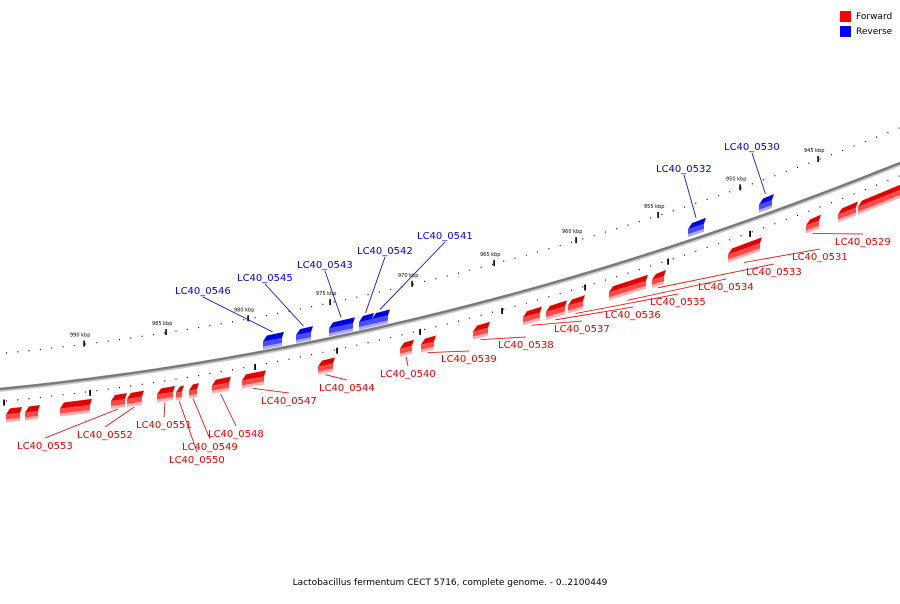 The width and height of the screenshot is (900, 604). What do you see at coordinates (469, 359) in the screenshot?
I see `gene-label: LC40_0539` at bounding box center [469, 359].